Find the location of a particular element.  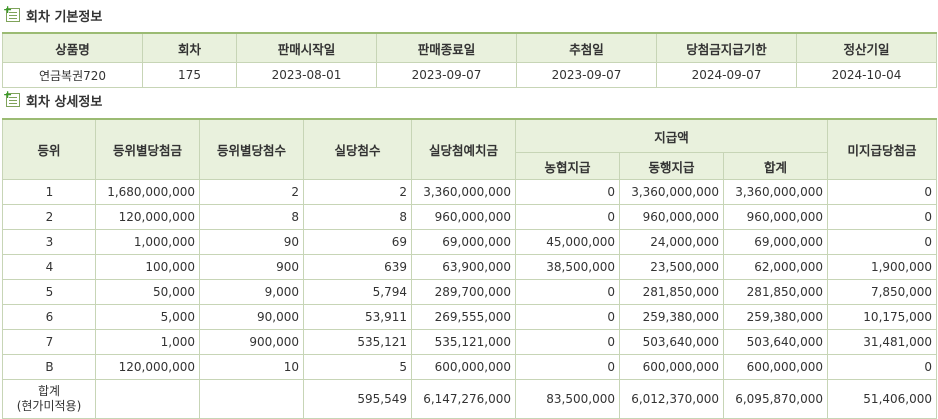

detail-header-row-2: 농협지급 동행지급 합계 is located at coordinates (470, 166).